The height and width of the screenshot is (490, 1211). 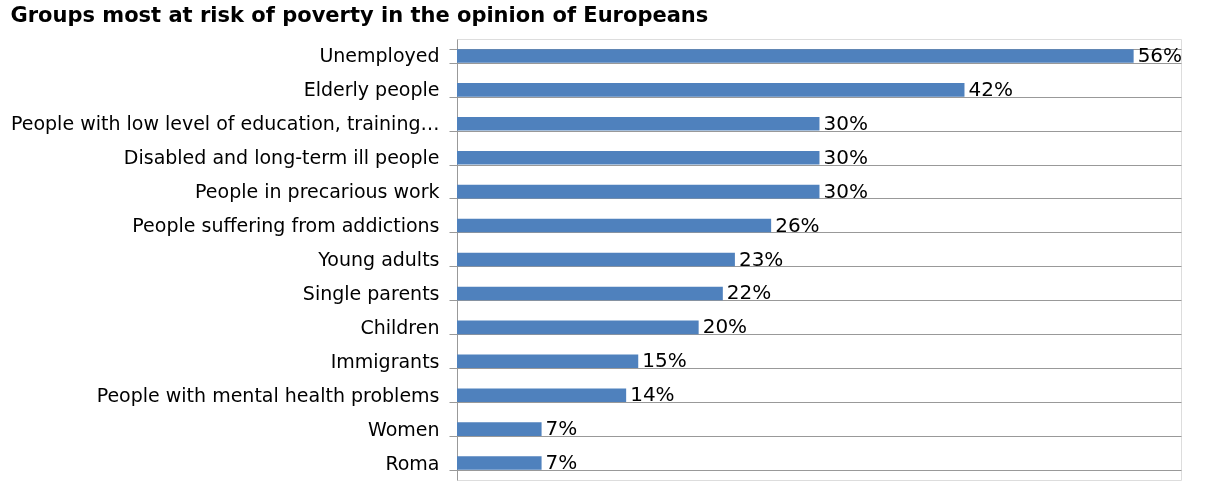 What do you see at coordinates (797, 224) in the screenshot?
I see `data-label: 26%` at bounding box center [797, 224].